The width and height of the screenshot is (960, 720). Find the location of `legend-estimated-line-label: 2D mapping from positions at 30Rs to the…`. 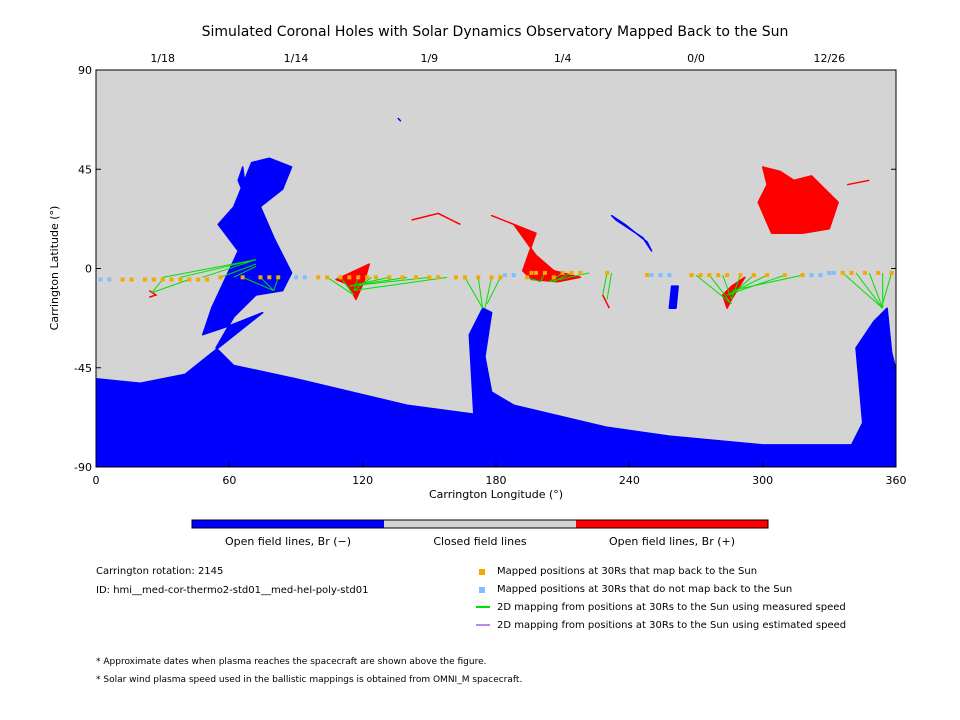

legend-estimated-line-label: 2D mapping from positions at 30Rs to the… is located at coordinates (672, 625).